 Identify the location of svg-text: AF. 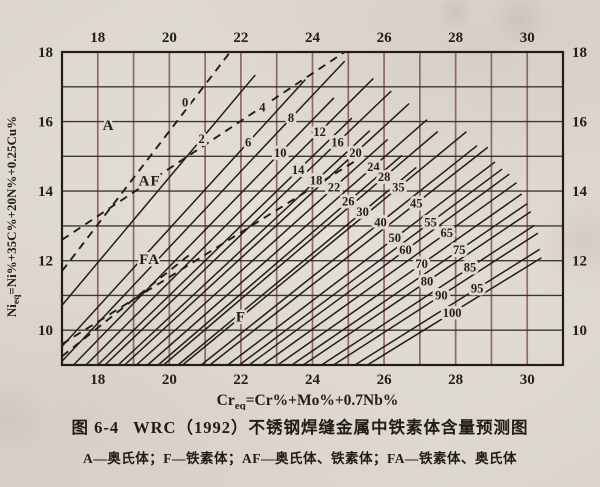
(150, 182).